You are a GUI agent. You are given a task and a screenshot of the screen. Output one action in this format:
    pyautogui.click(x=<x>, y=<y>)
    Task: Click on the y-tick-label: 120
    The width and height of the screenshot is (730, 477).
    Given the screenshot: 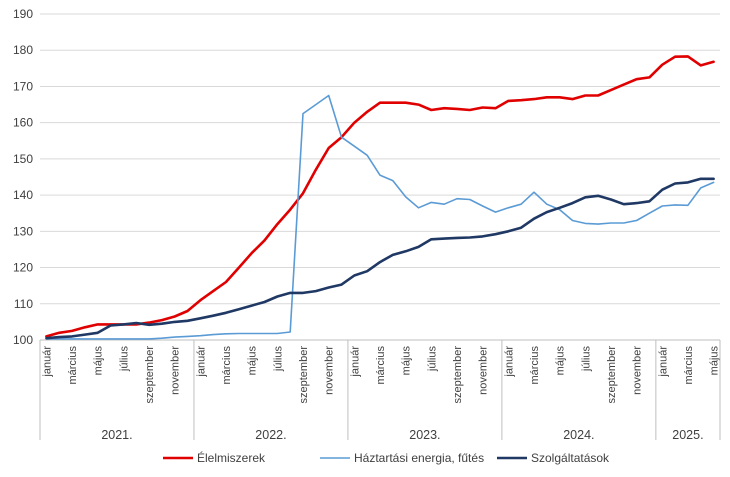 What is the action you would take?
    pyautogui.click(x=23, y=268)
    